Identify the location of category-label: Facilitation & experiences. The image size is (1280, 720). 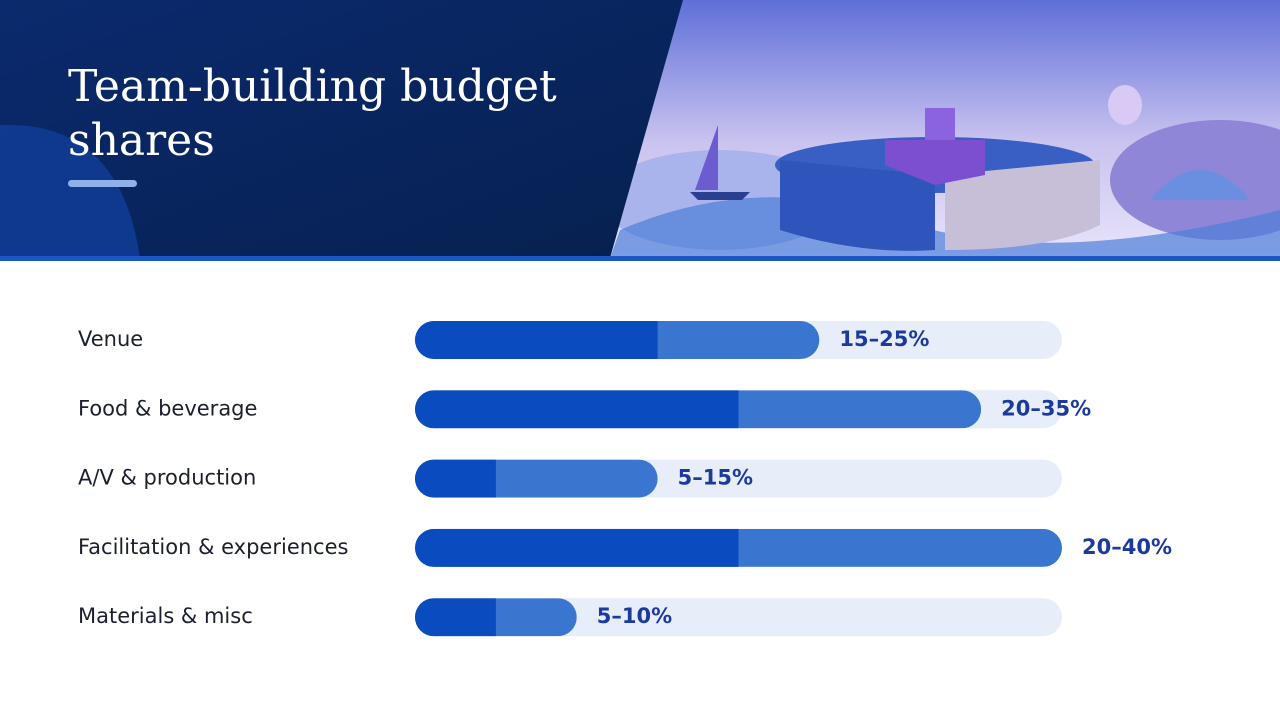
(213, 547).